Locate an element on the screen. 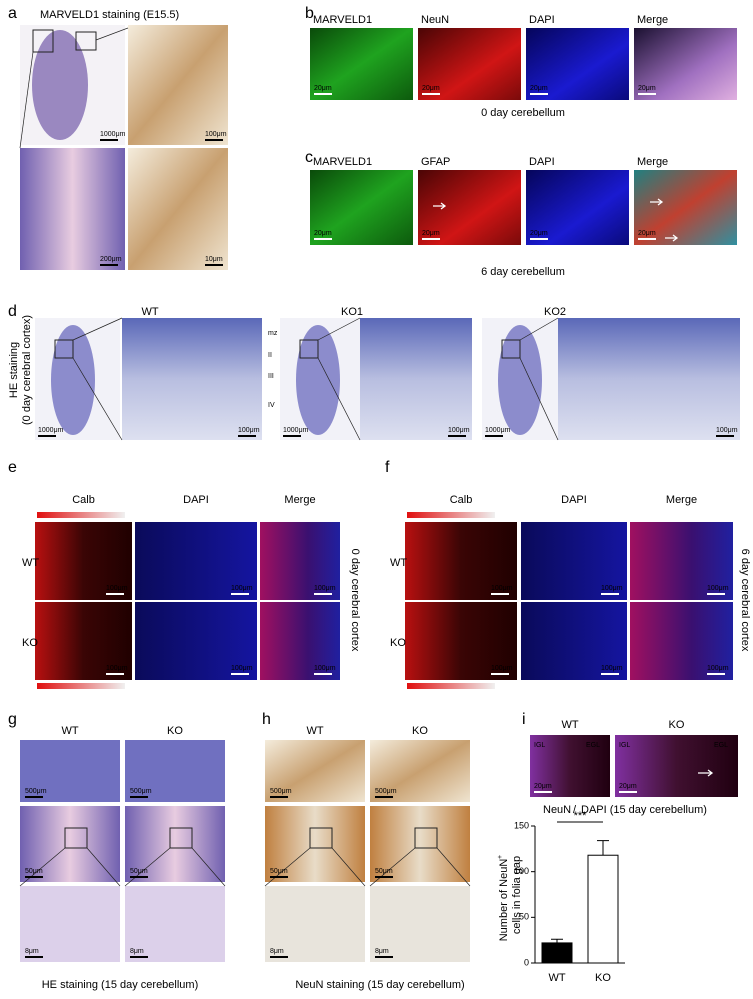 The width and height of the screenshot is (753, 999). brain is located at coordinates (520, 380).